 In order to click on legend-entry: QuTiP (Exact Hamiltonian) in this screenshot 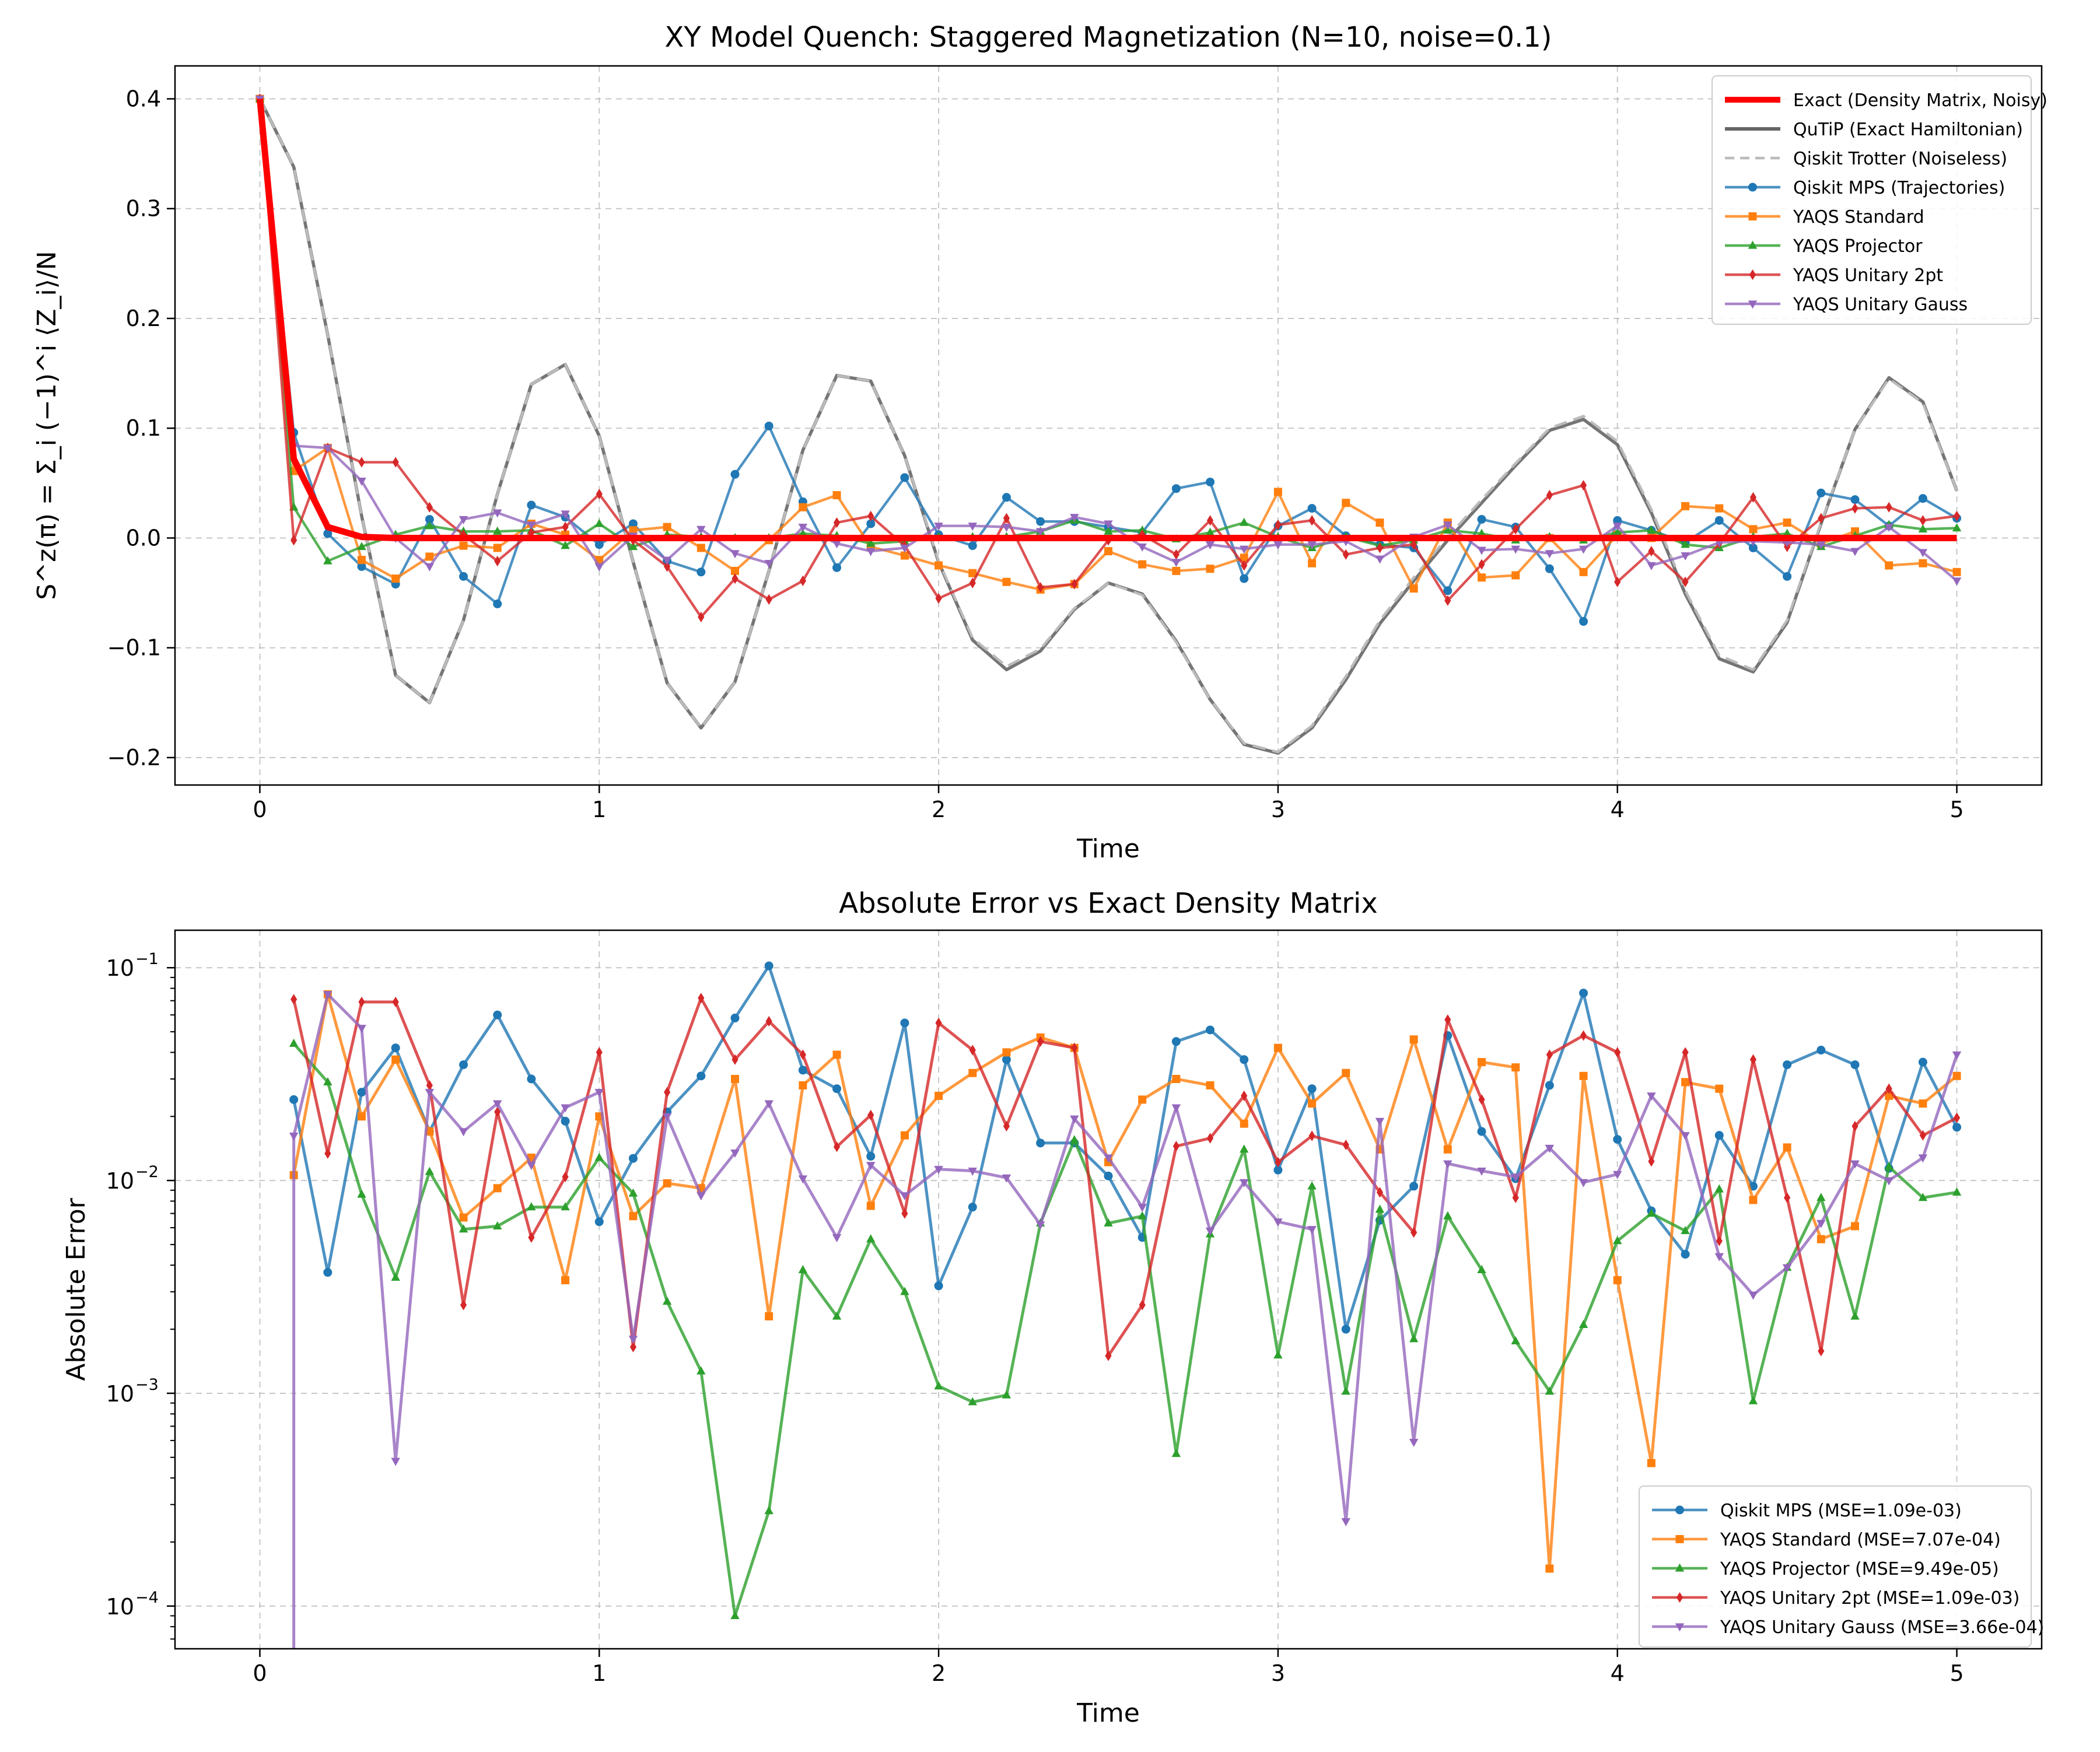, I will do `click(1874, 130)`.